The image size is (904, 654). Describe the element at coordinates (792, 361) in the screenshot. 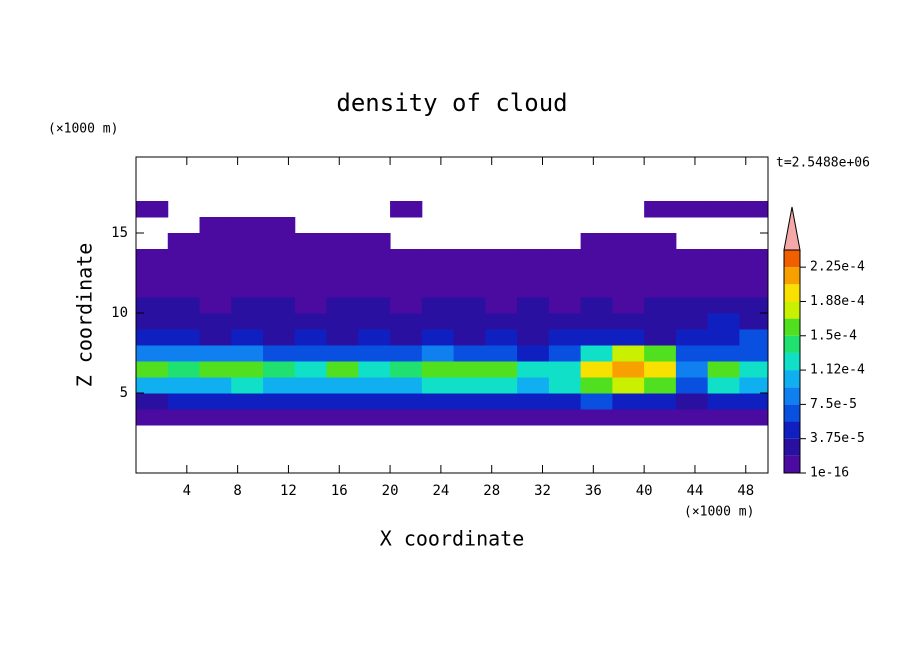

I see `colorbar-frame` at that location.